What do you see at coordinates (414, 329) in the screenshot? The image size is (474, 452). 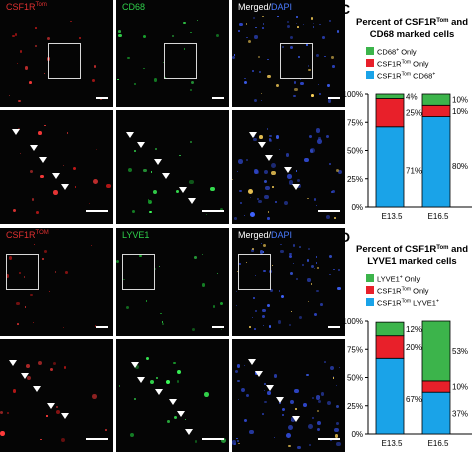 I see `data-label: 12%` at bounding box center [414, 329].